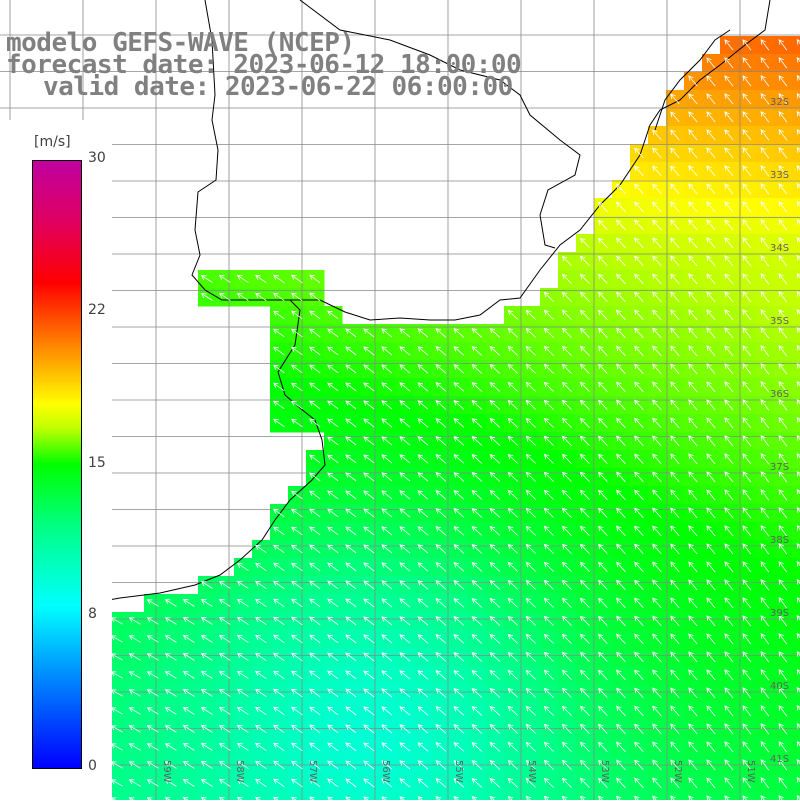  What do you see at coordinates (779, 613) in the screenshot?
I see `lat-label: 39S` at bounding box center [779, 613].